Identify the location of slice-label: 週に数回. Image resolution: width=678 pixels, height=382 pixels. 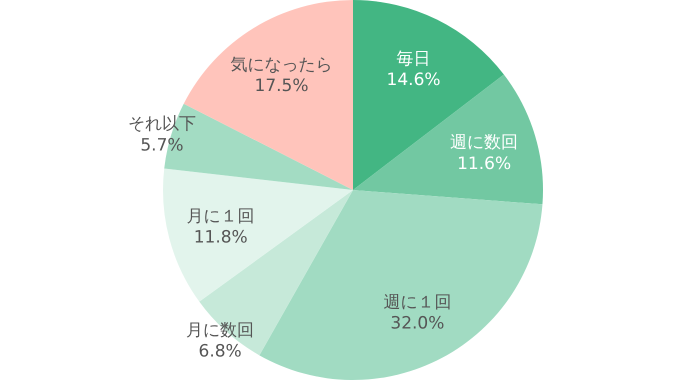
(484, 142).